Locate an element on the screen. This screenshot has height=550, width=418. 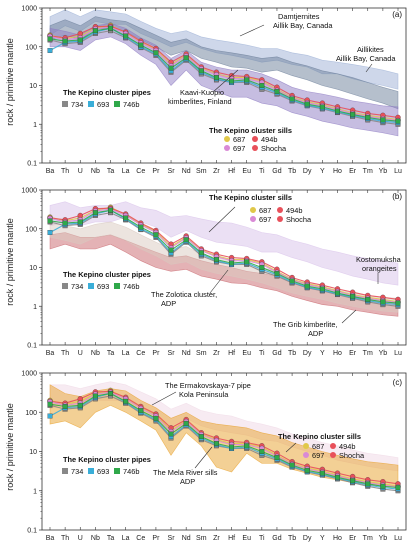
legend-label-693: 693 is located at coordinates (103, 104).